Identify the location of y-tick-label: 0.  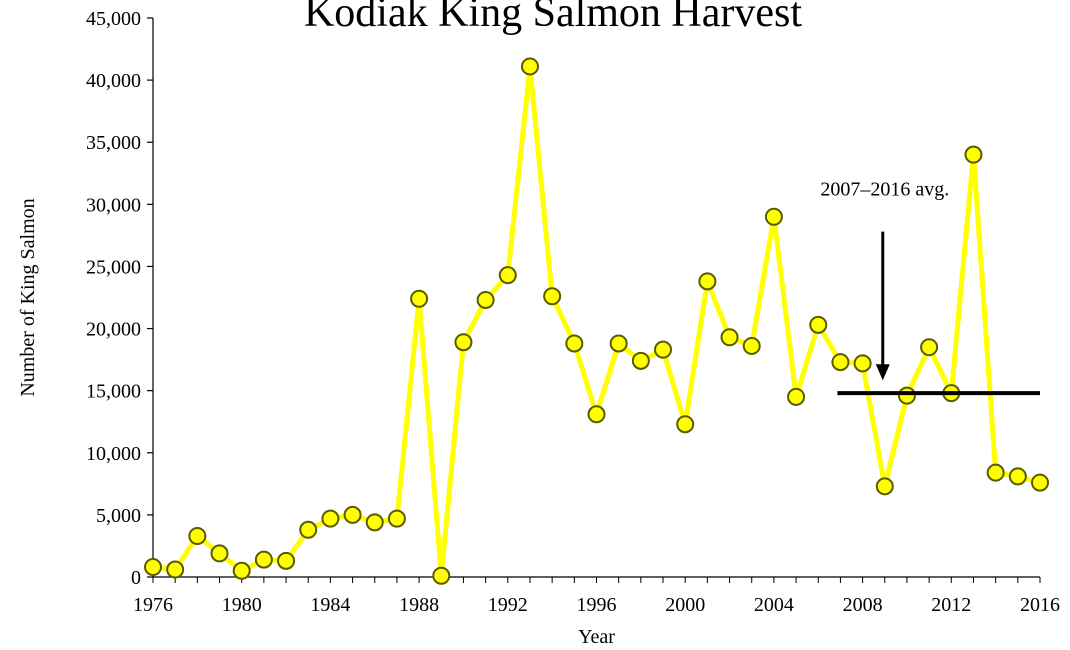
(136, 578).